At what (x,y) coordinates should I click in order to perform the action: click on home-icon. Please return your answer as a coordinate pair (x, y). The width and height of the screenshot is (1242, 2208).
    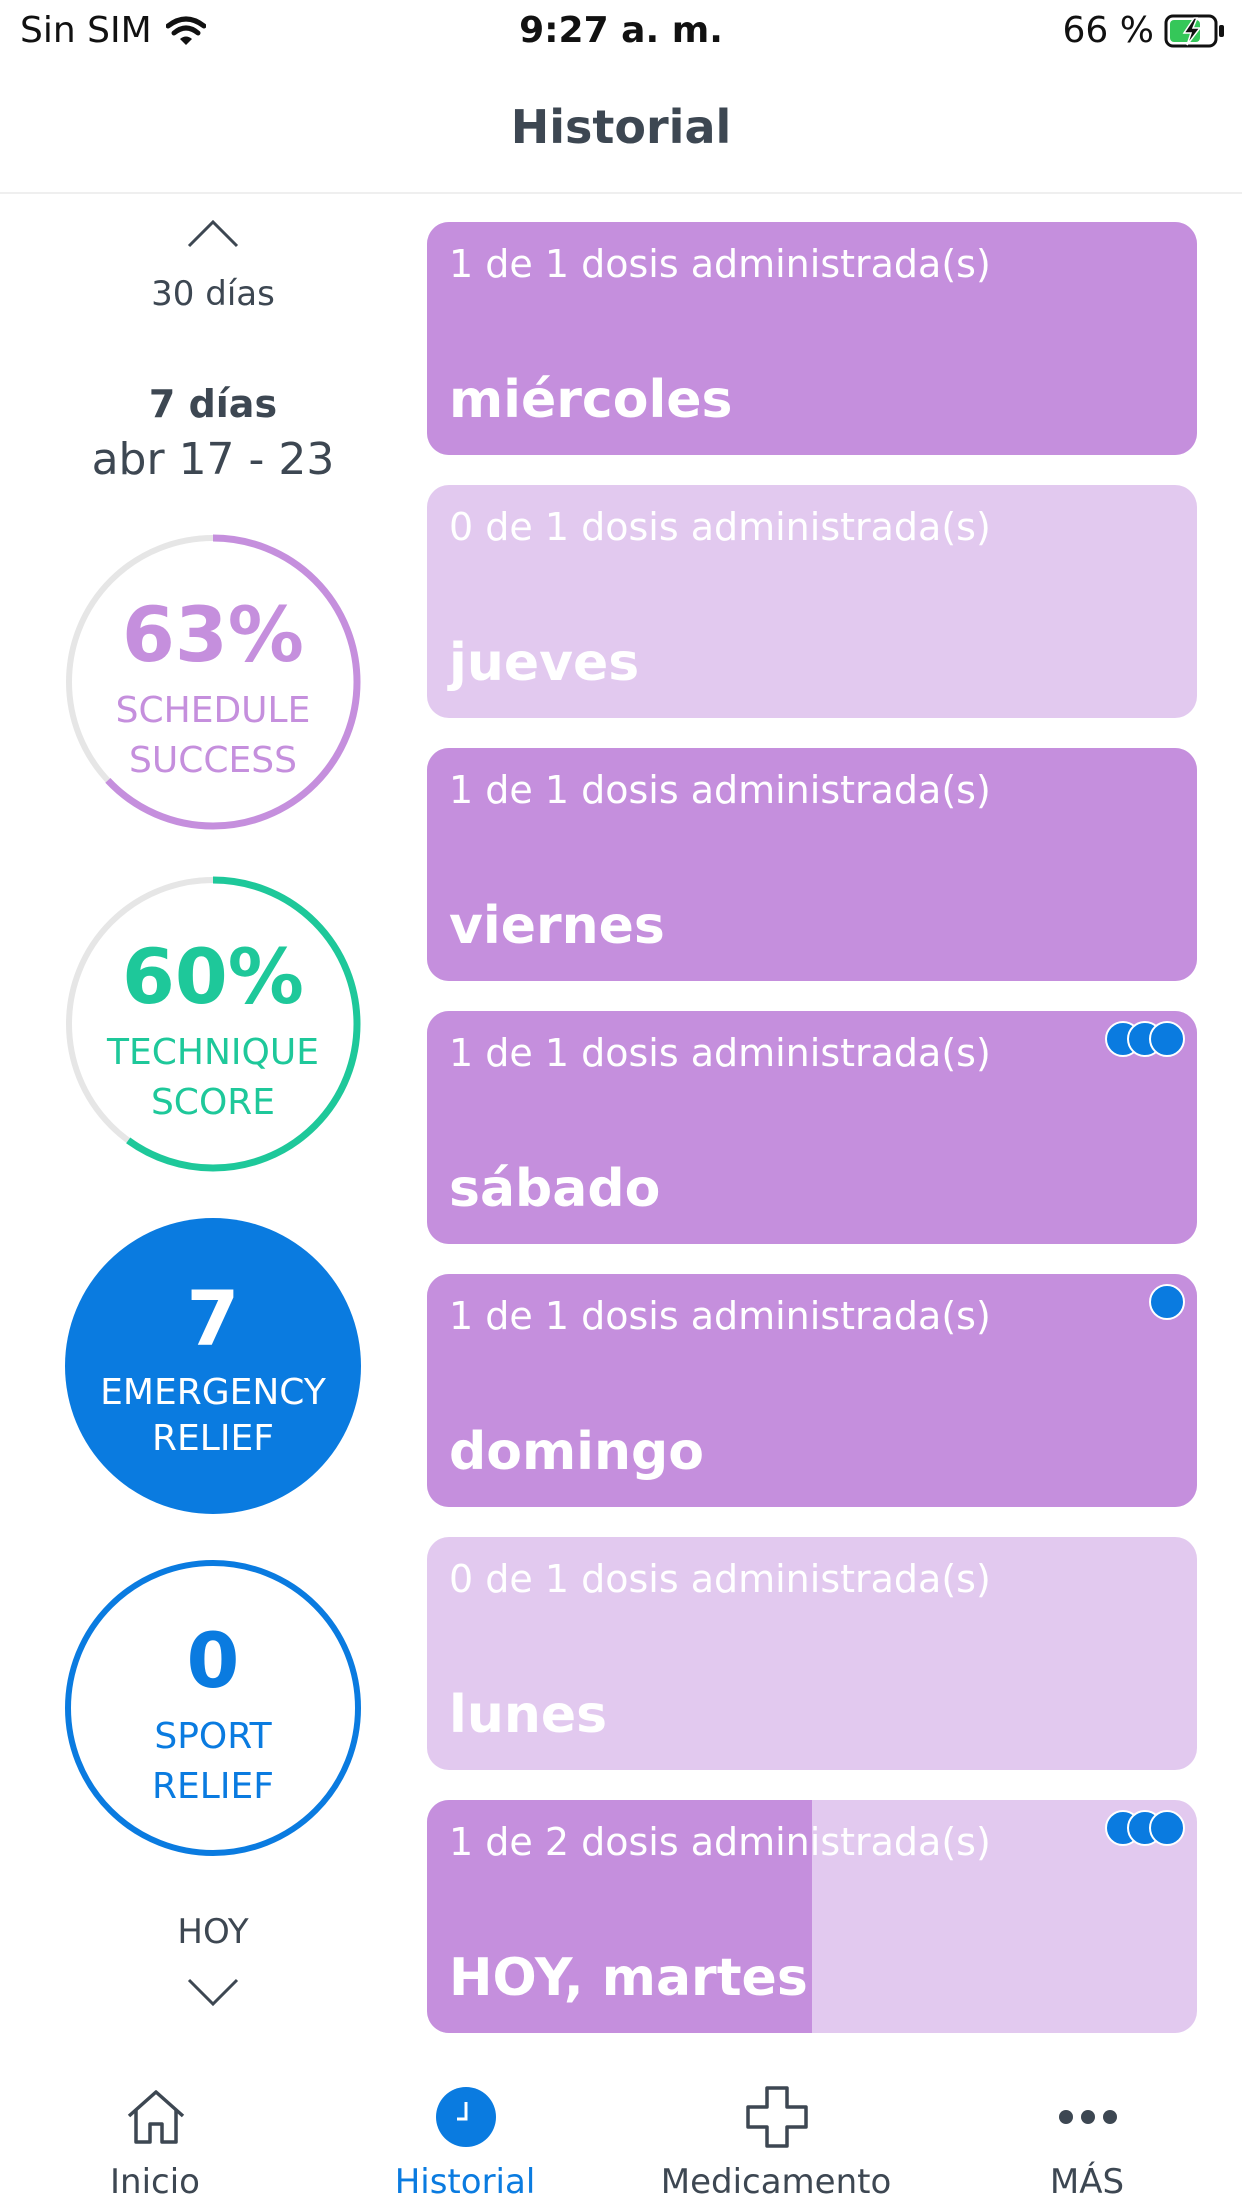
    Looking at the image, I should click on (156, 2117).